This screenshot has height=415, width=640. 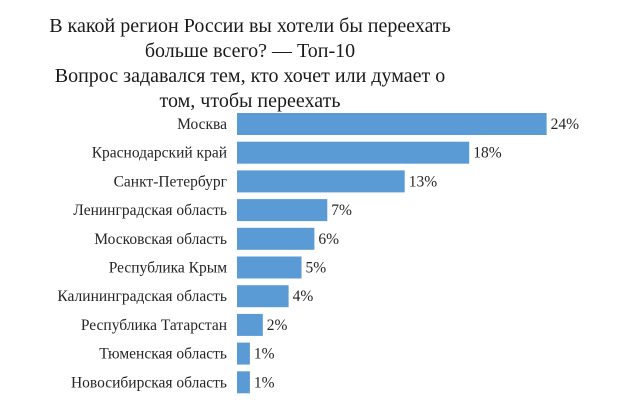 What do you see at coordinates (328, 239) in the screenshot?
I see `value-label-5: 6%` at bounding box center [328, 239].